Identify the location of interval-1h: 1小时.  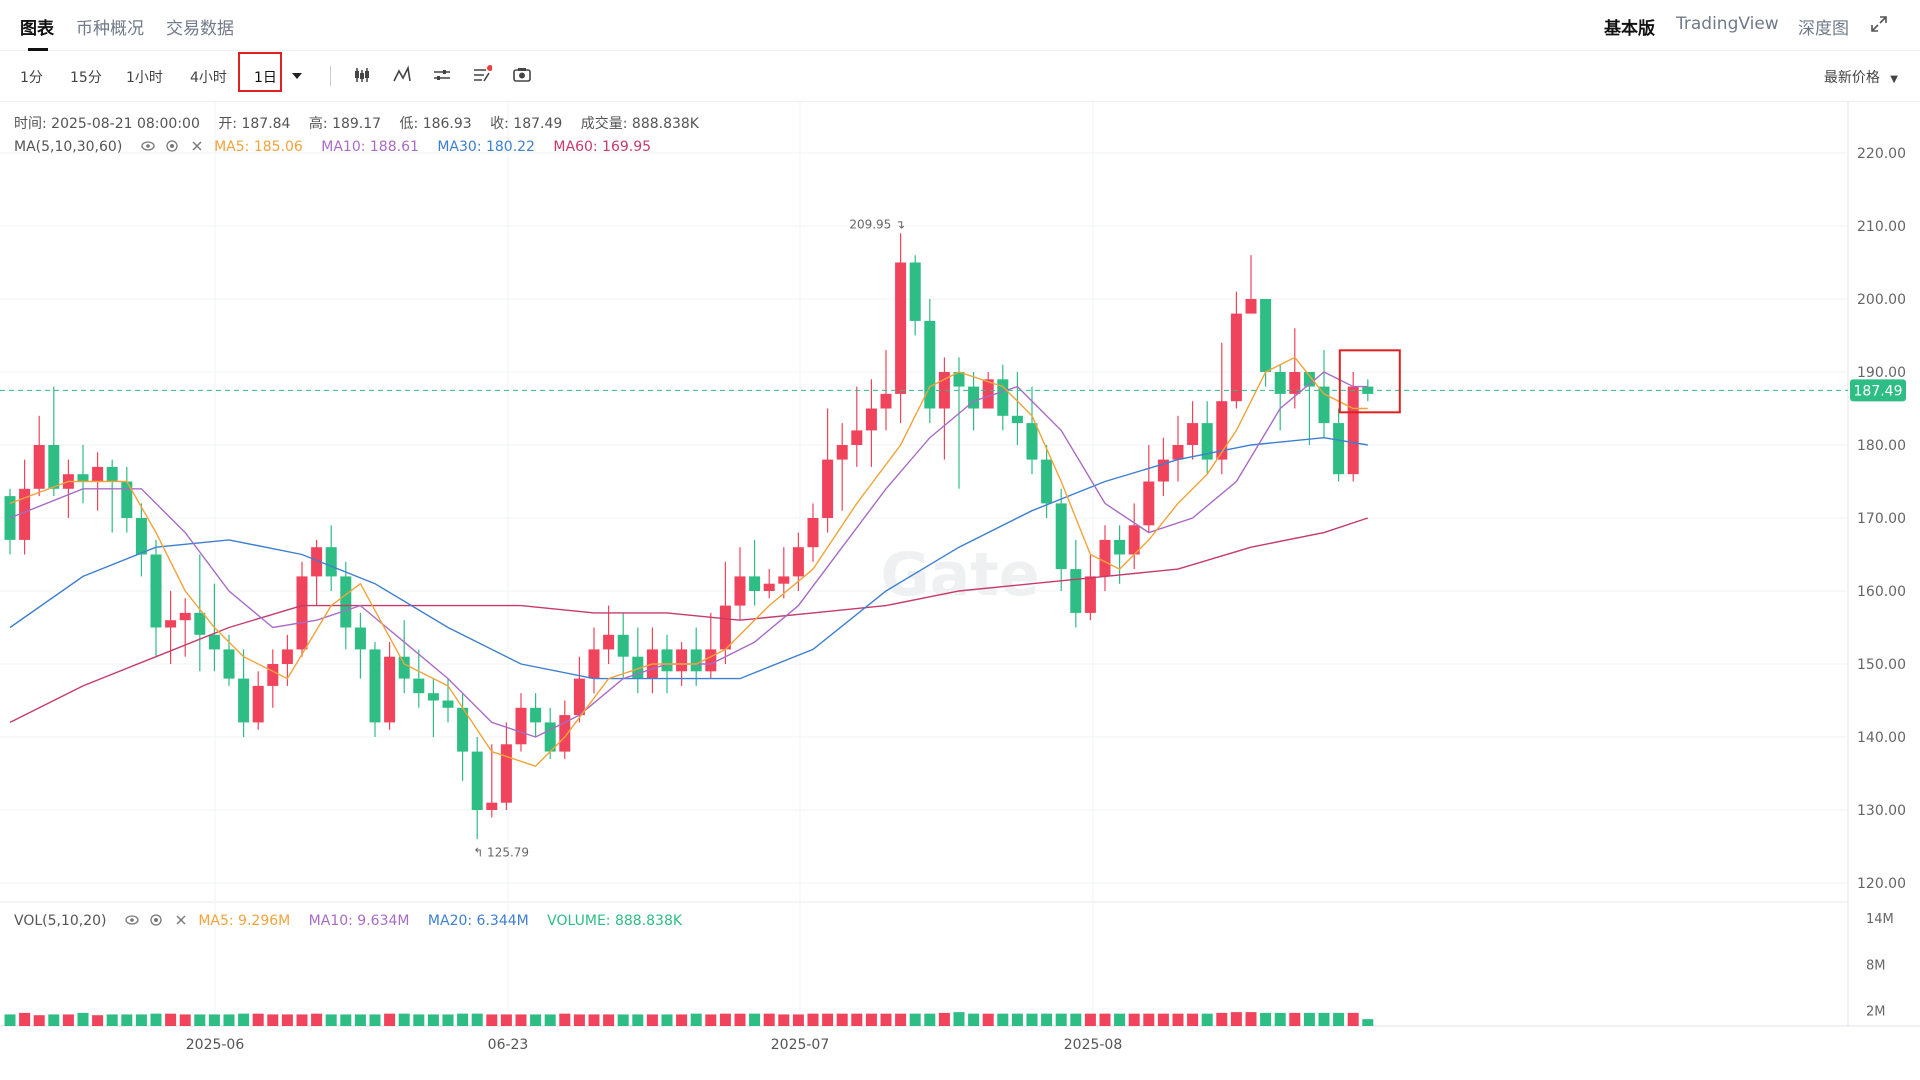
(144, 78).